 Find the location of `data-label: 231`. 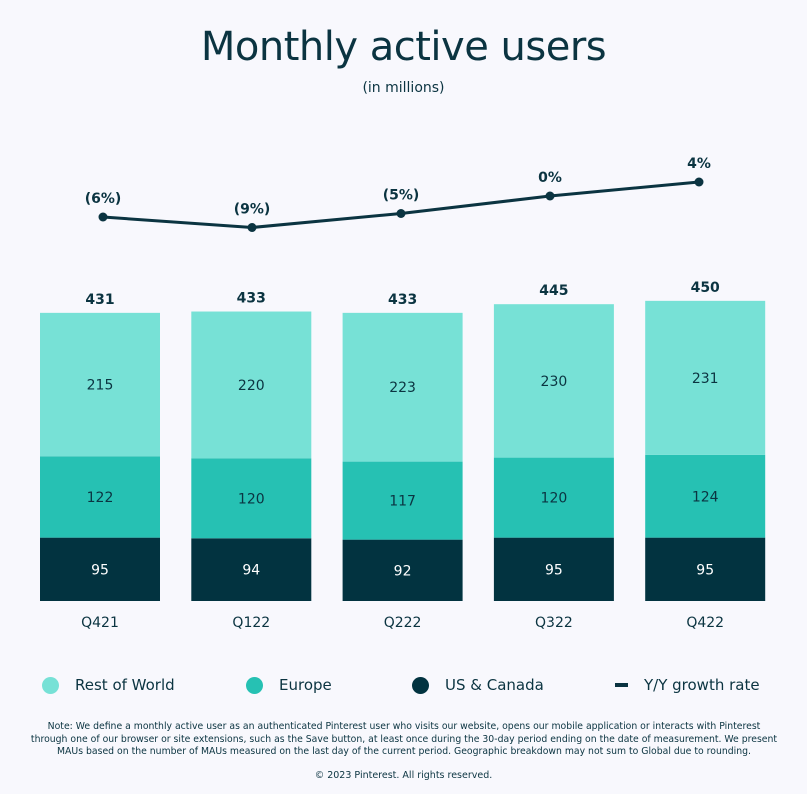

data-label: 231 is located at coordinates (705, 379).